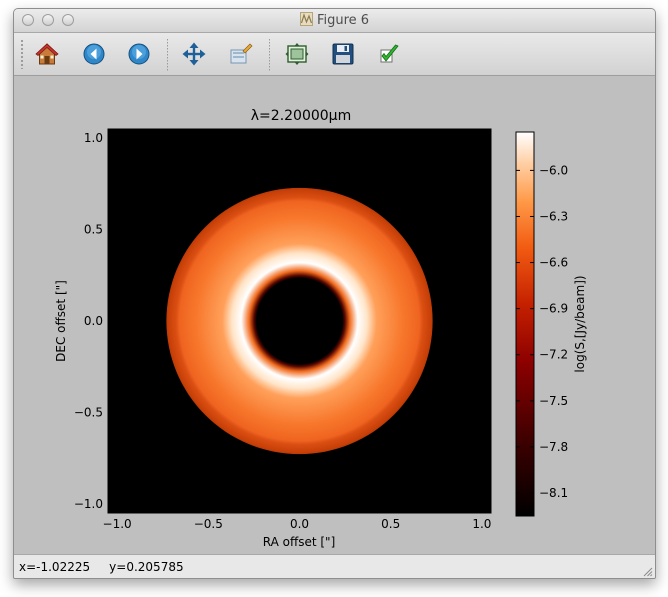 This screenshot has width=668, height=597. Describe the element at coordinates (68, 20) in the screenshot. I see `zoom-window-button` at that location.